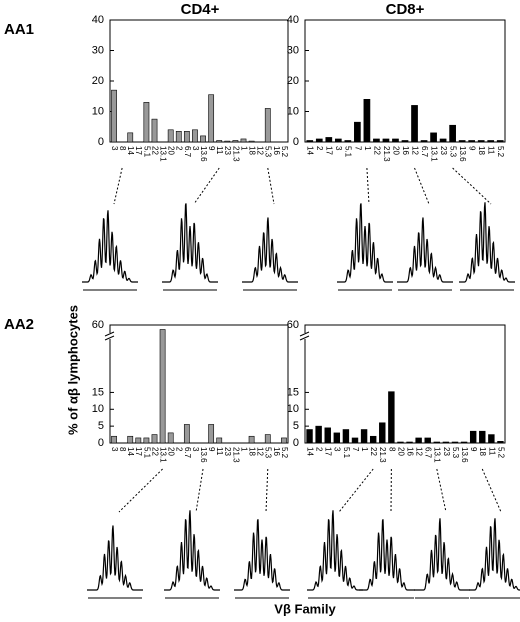 This screenshot has width=520, height=622. Describe the element at coordinates (130, 150) in the screenshot. I see `x-tick-label: 14` at that location.